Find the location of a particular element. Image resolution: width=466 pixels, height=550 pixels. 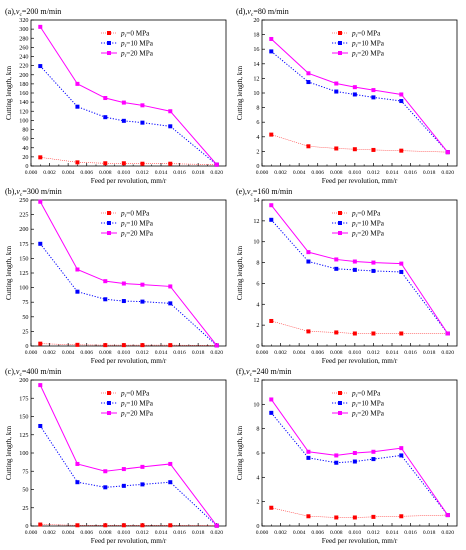

panel-title: (e),vc=160 m/min is located at coordinates (264, 192).